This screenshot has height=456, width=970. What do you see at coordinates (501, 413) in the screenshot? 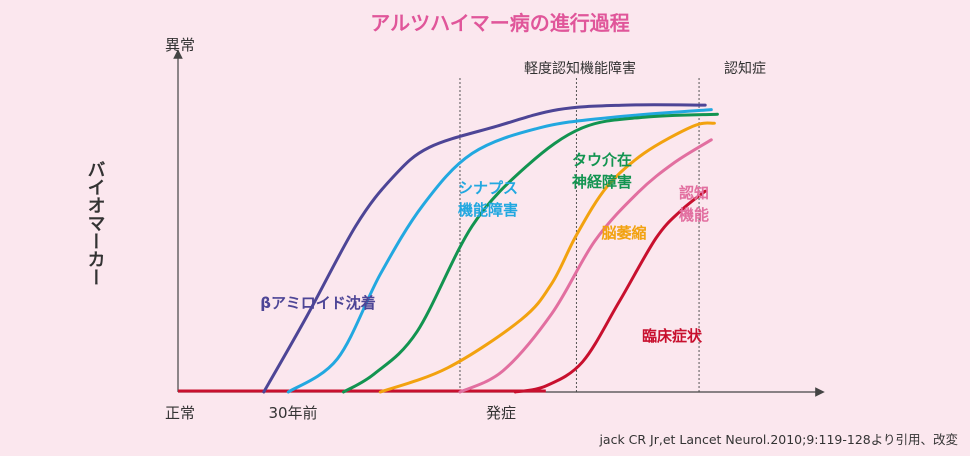
I see `x-tick-label: 発症` at bounding box center [501, 413].